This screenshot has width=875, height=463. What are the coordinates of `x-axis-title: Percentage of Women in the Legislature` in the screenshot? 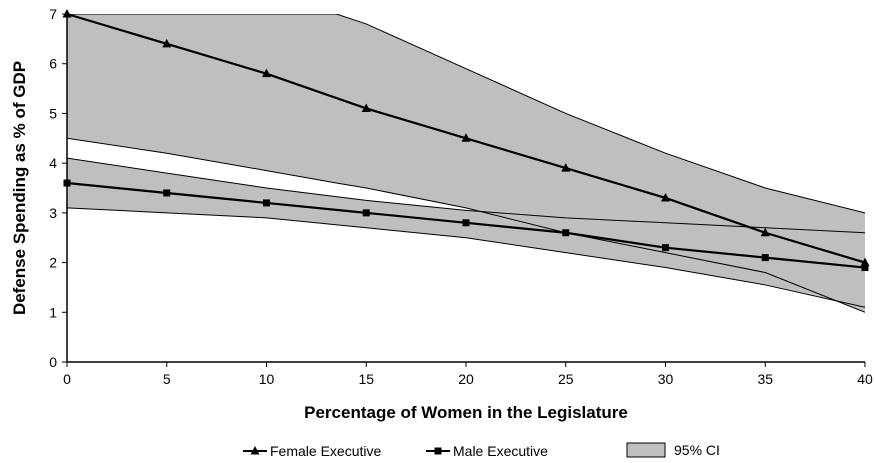 It's located at (466, 412).